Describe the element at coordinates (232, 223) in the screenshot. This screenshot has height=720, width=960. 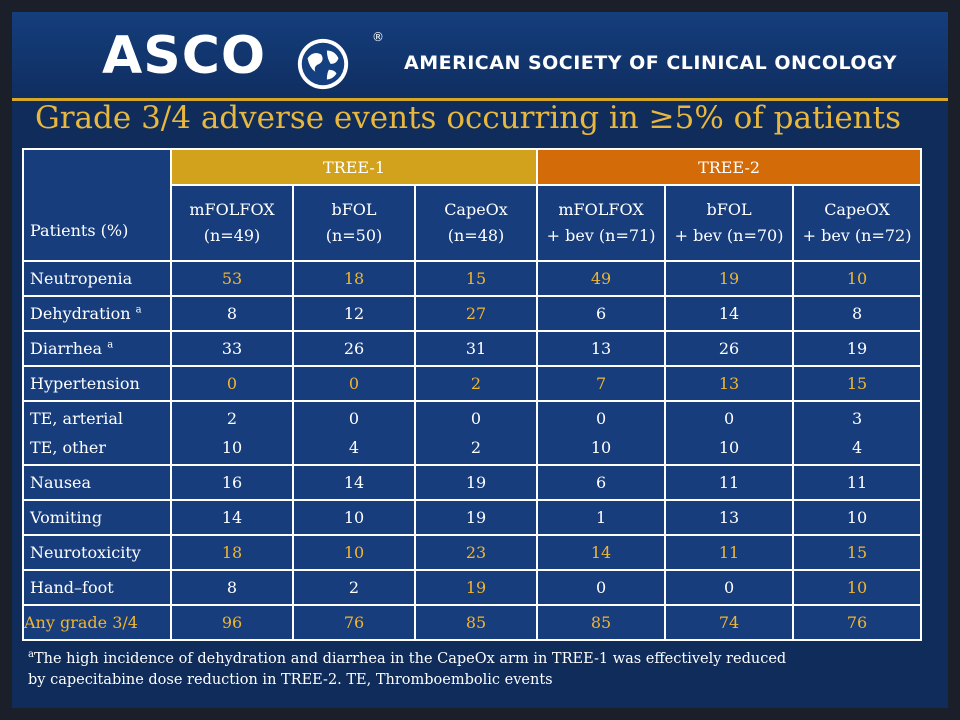
I see `column-header: mFOLFOX (n=49)` at that location.